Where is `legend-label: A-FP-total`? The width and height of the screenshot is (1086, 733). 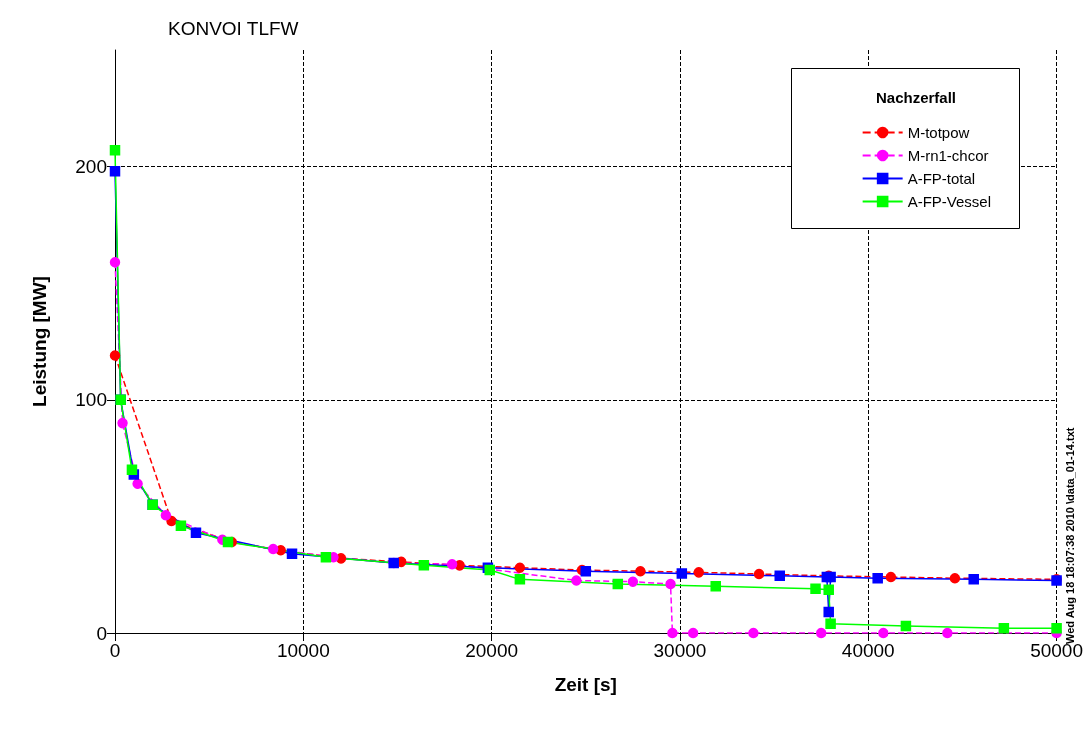
legend-label: A-FP-total is located at coordinates (941, 178).